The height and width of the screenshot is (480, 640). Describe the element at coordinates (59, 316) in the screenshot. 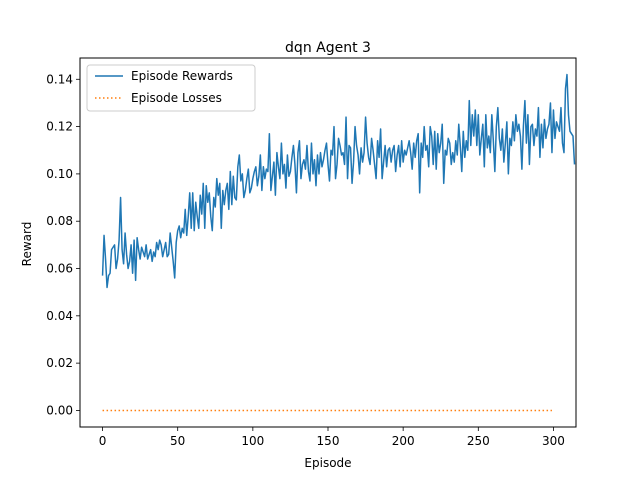

I see `y-tick-label: 0.04` at that location.